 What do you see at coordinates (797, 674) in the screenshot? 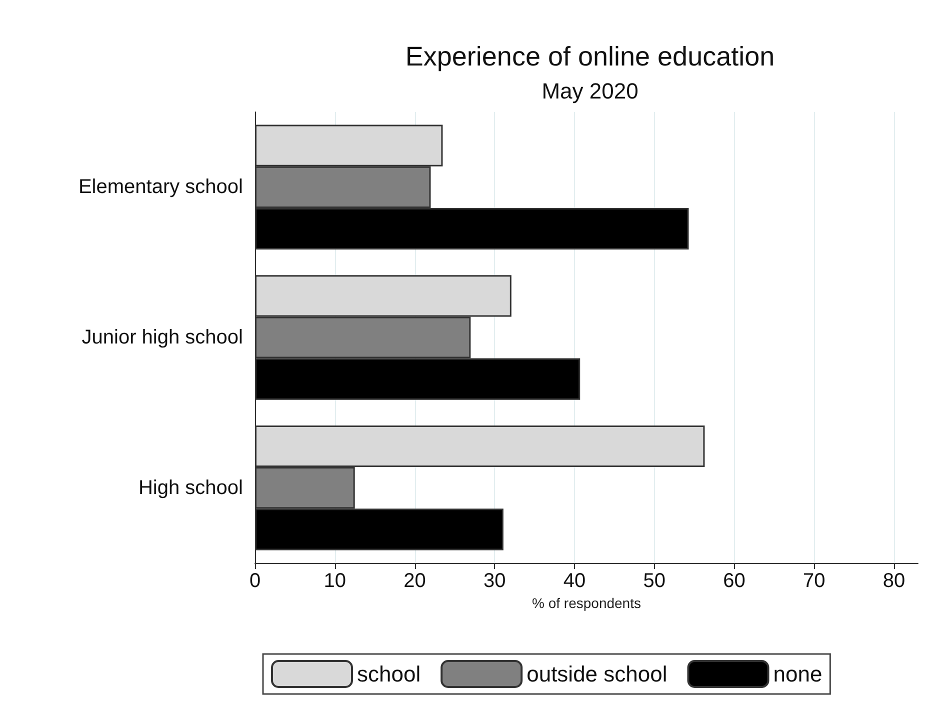
I see `legend-label: none` at bounding box center [797, 674].